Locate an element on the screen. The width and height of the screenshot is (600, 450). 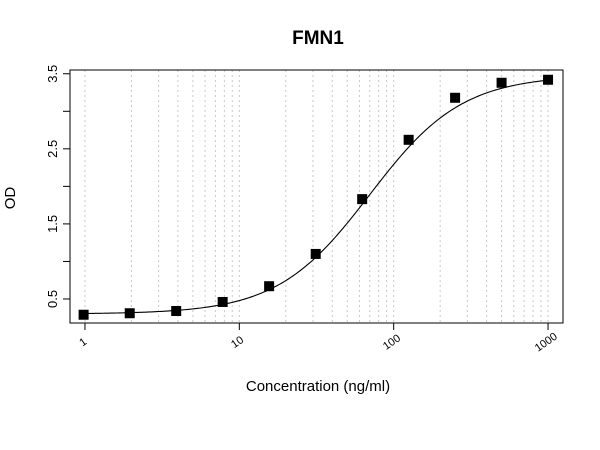
y-tick-label: 2.5 is located at coordinates (52, 149).